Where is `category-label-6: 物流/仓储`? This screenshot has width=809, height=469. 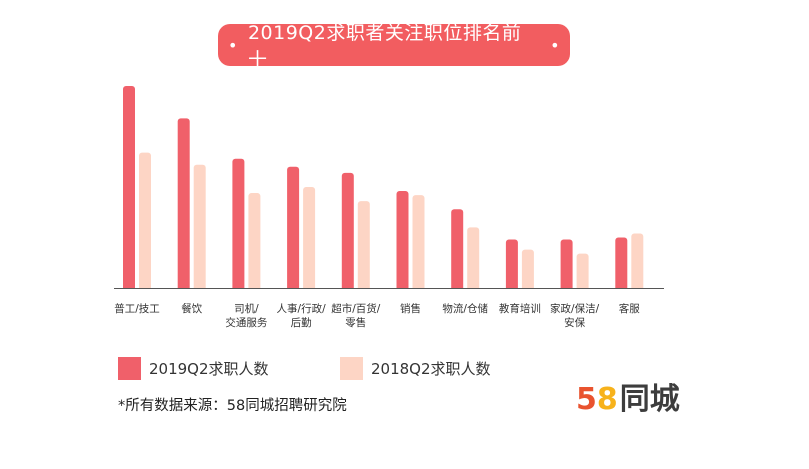
category-label-6: 物流/仓储 is located at coordinates (465, 309).